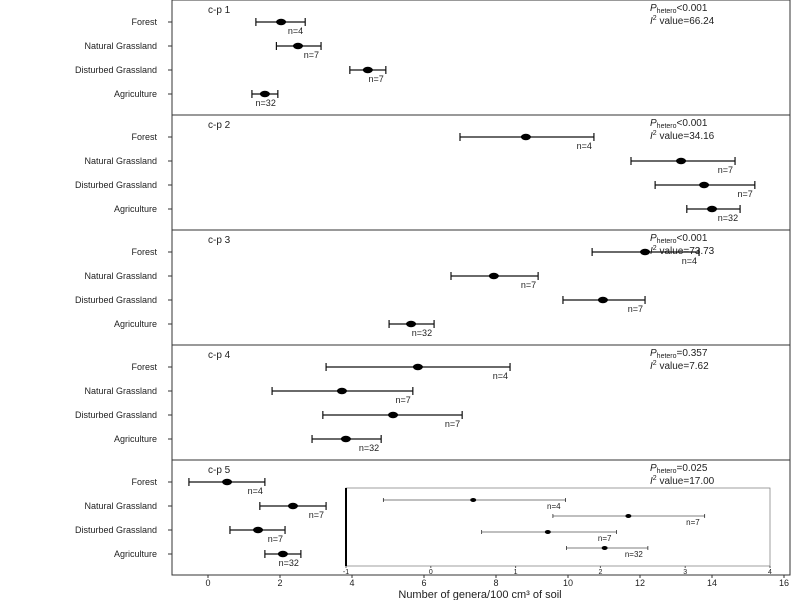  Describe the element at coordinates (770, 572) in the screenshot. I see `inset-x-tick-label: 4` at that location.